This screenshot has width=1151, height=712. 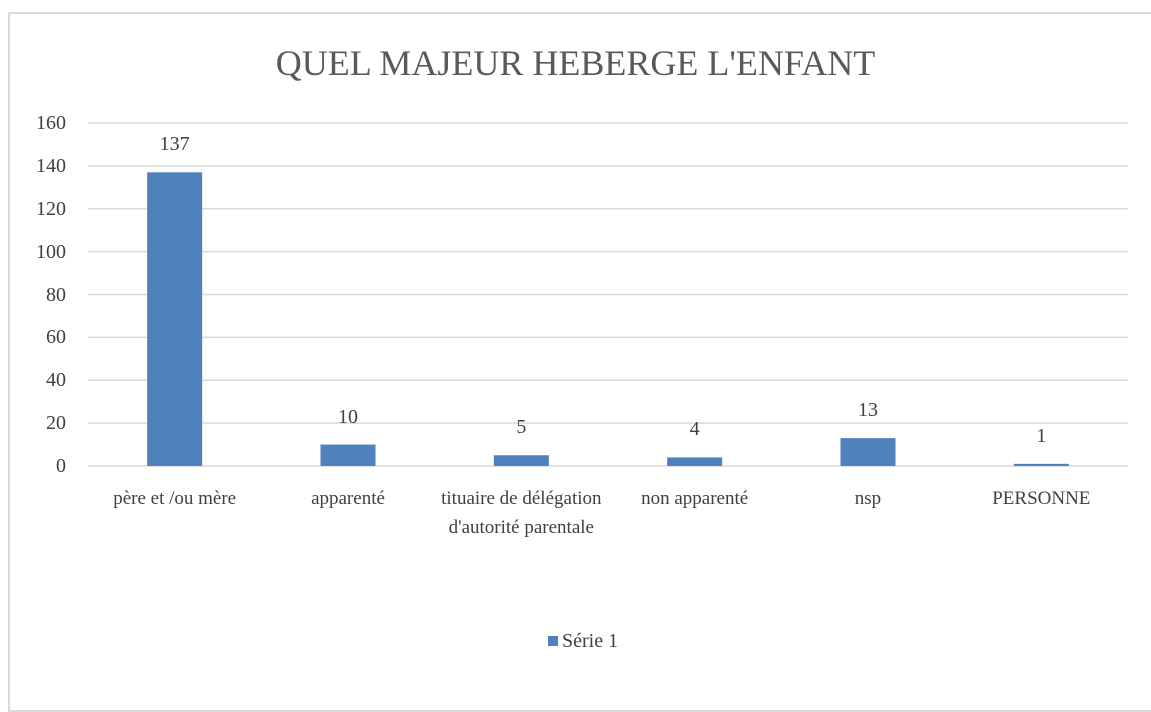 What do you see at coordinates (56, 294) in the screenshot?
I see `y-tick-label: 80` at bounding box center [56, 294].